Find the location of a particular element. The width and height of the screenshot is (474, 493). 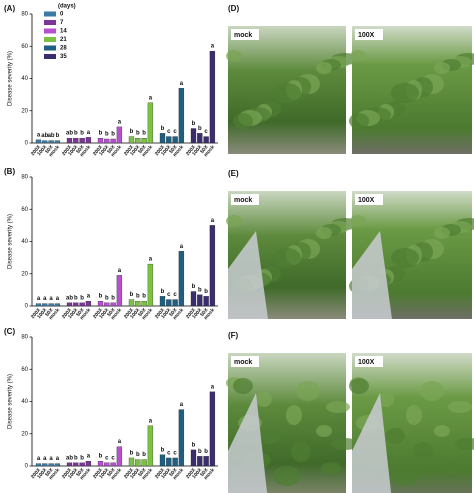

plastic-mulch is located at coordinates (248, 275).